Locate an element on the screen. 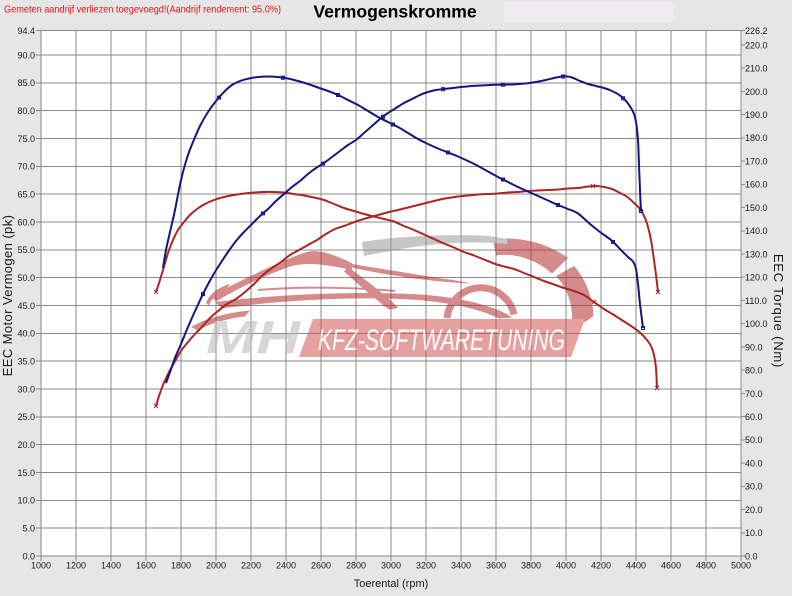 The image size is (792, 596). svg-text: 4600 is located at coordinates (671, 566).